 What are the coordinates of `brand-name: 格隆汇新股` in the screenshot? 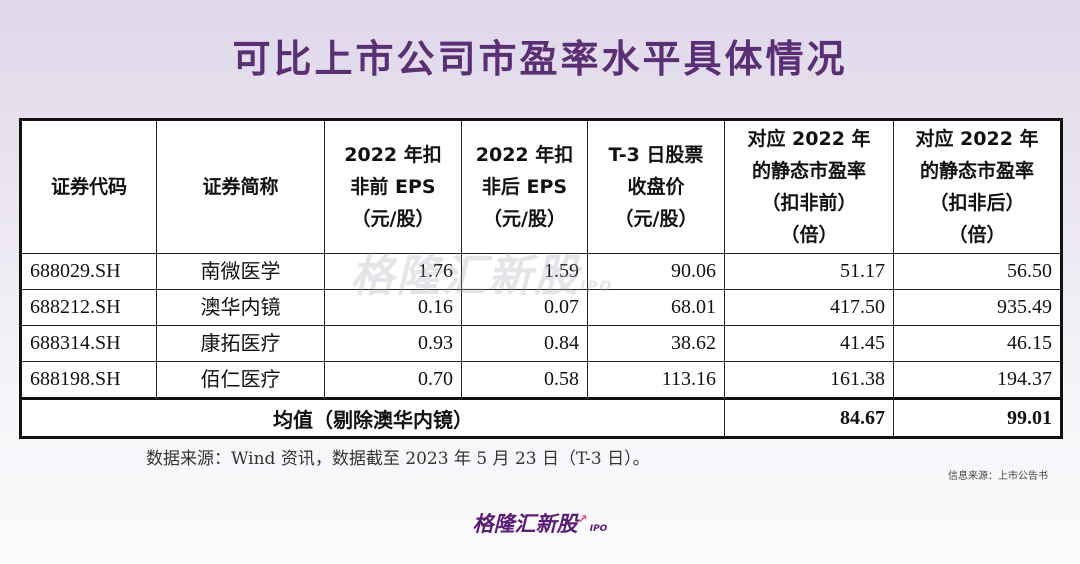 It's located at (525, 524).